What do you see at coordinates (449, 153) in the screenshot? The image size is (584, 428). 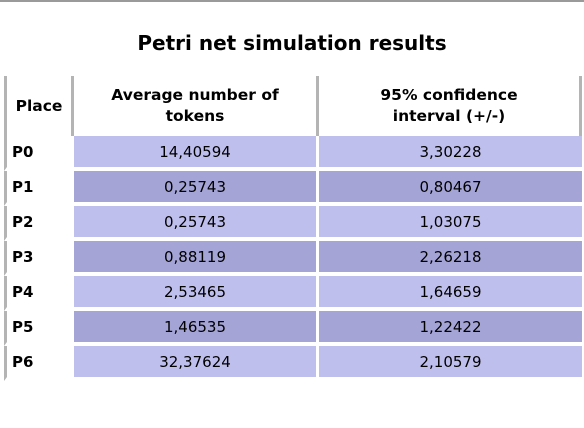 I see `confidence-interval-cell: 3,30228` at bounding box center [449, 153].